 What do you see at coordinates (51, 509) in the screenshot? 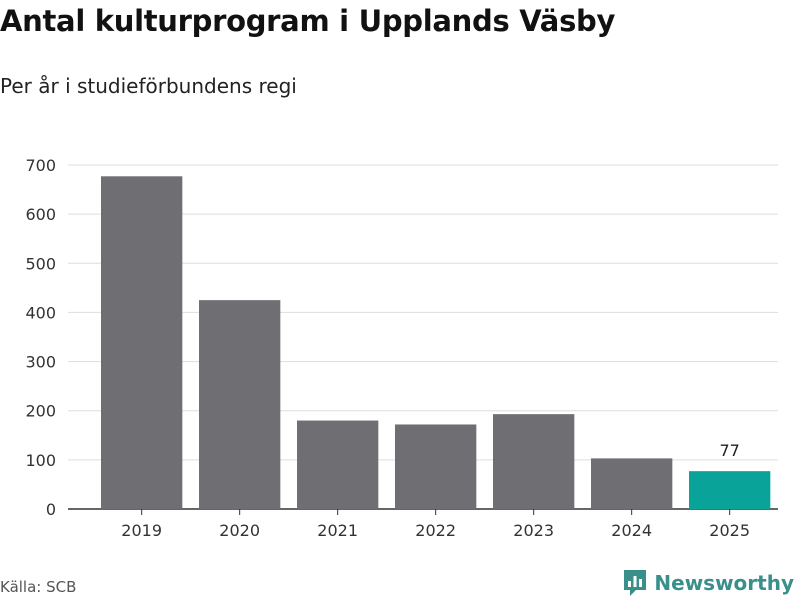
I see `y-tick-label: 0` at bounding box center [51, 509].